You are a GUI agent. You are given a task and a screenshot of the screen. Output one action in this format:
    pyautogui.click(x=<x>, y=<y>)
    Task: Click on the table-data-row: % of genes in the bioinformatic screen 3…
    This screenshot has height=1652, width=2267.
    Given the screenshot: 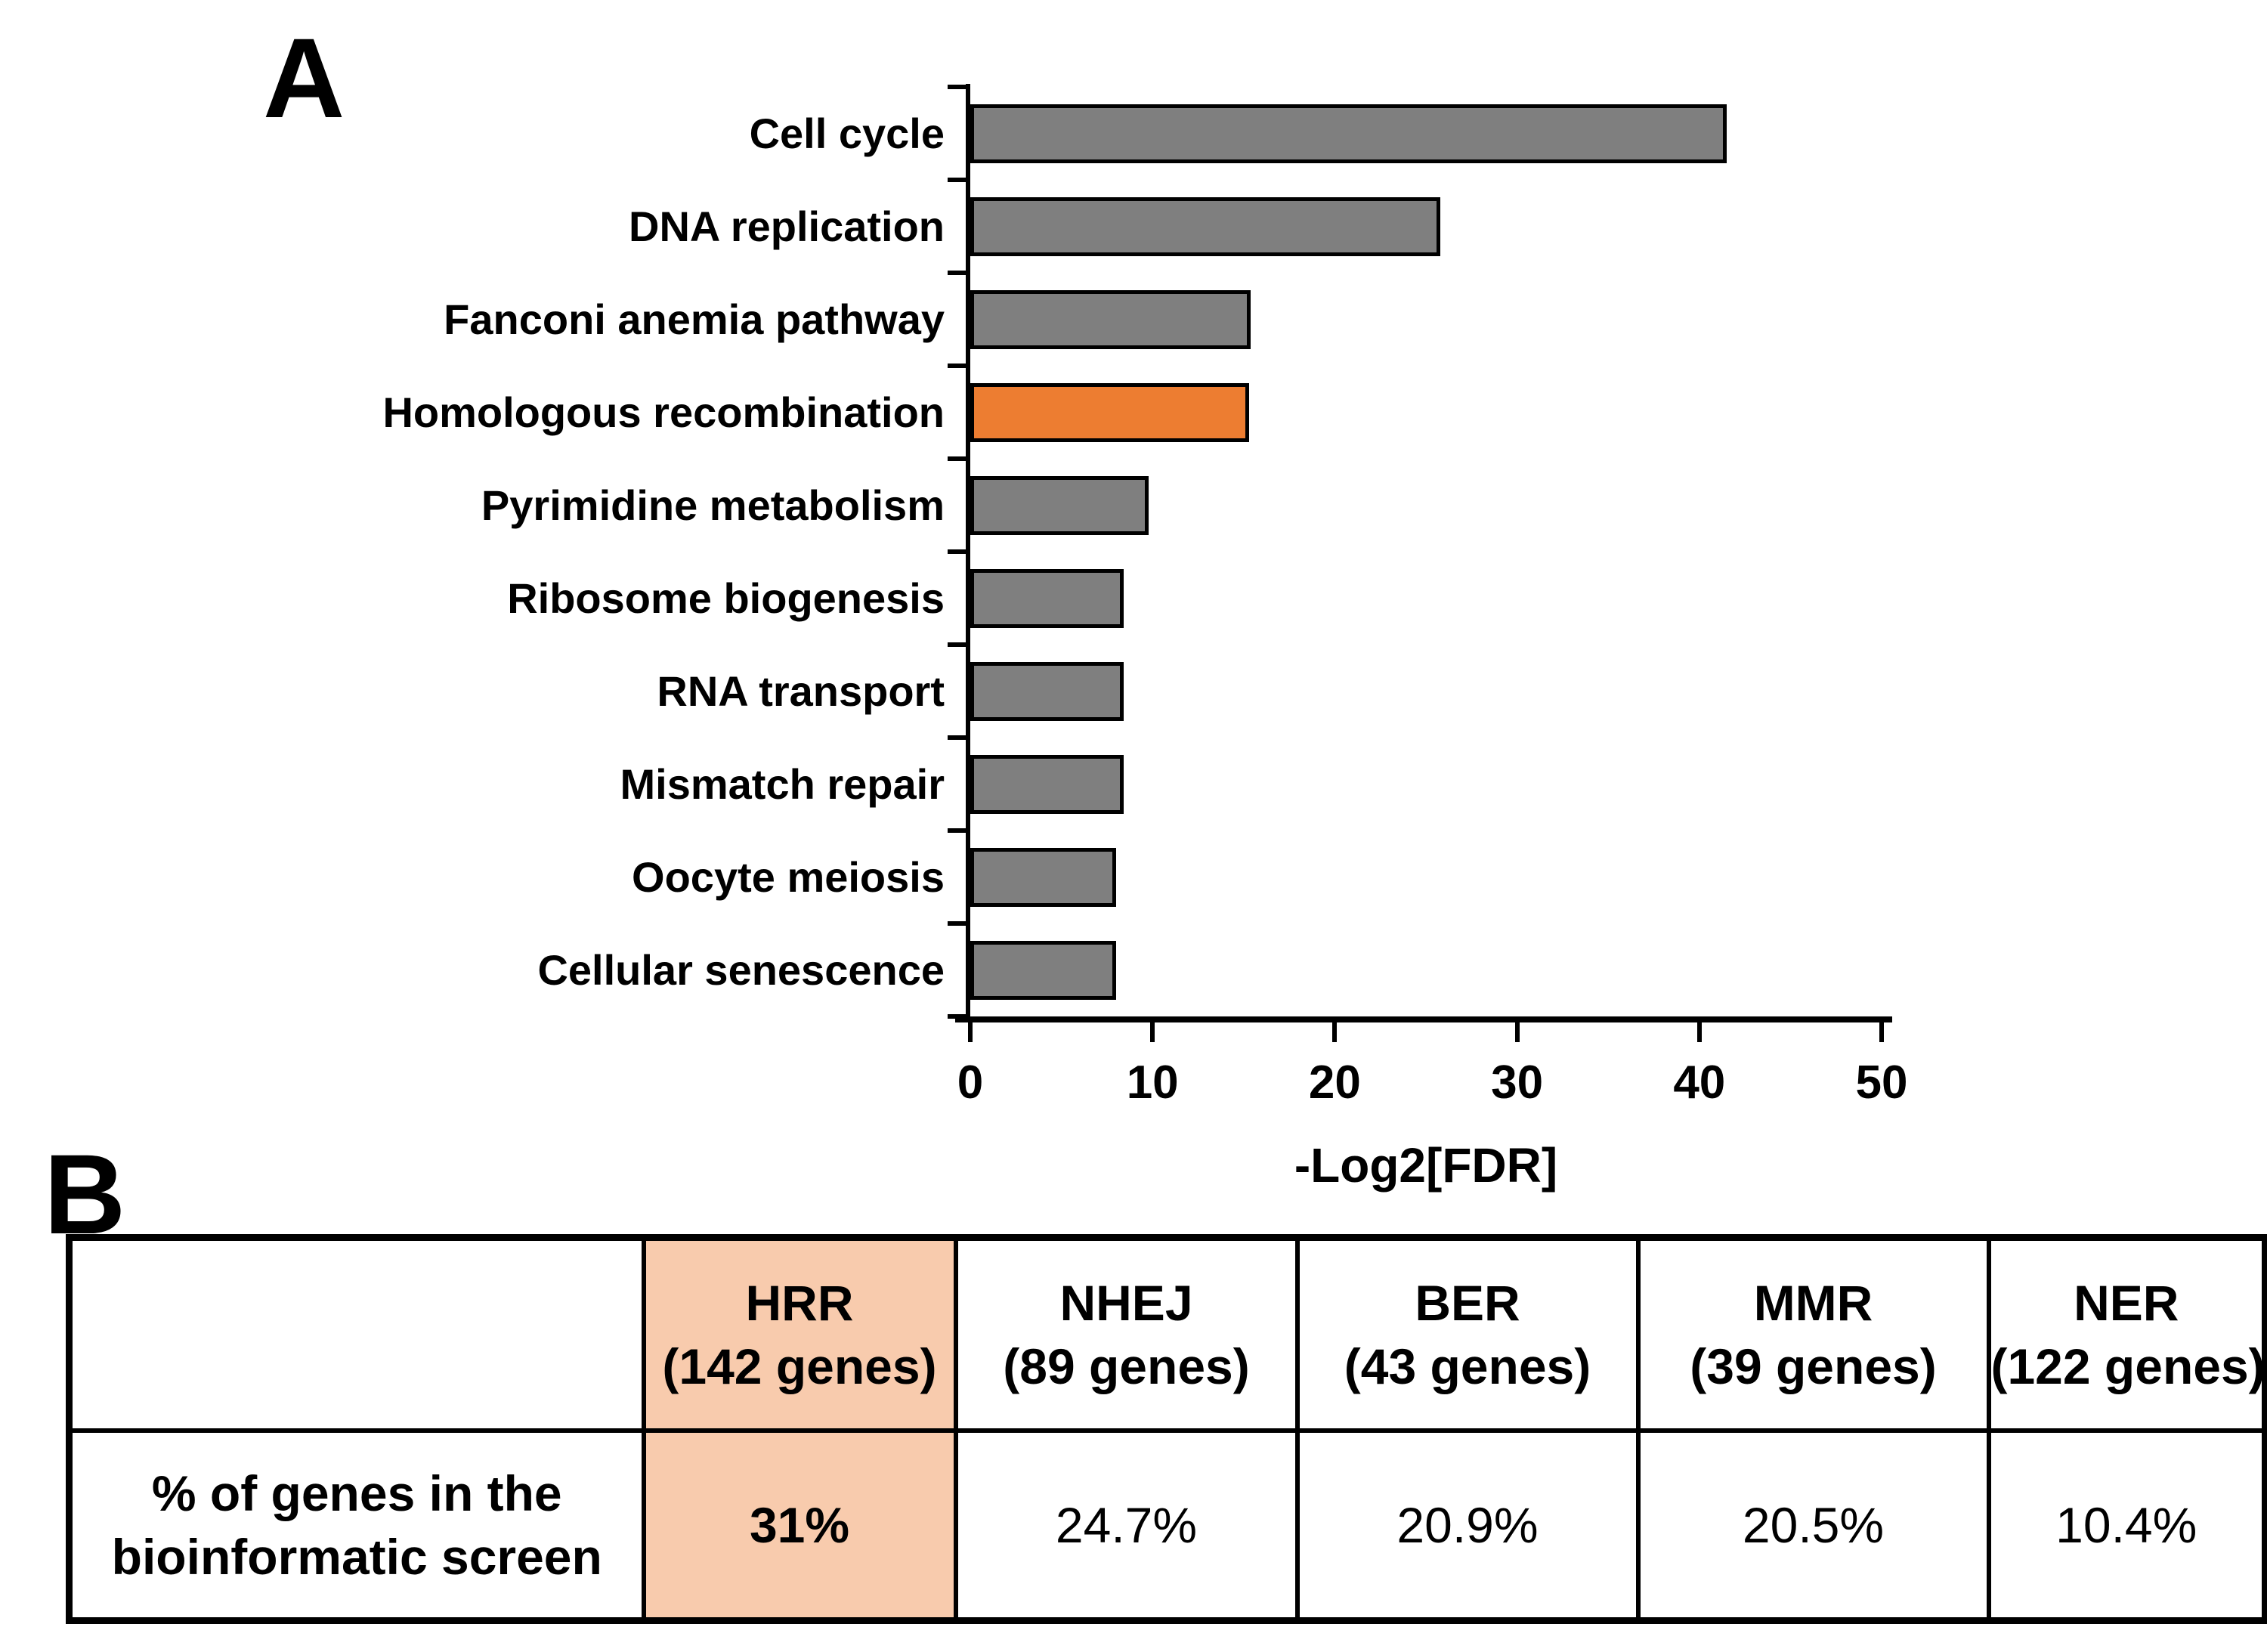 What is the action you would take?
    pyautogui.click(x=1166, y=1525)
    